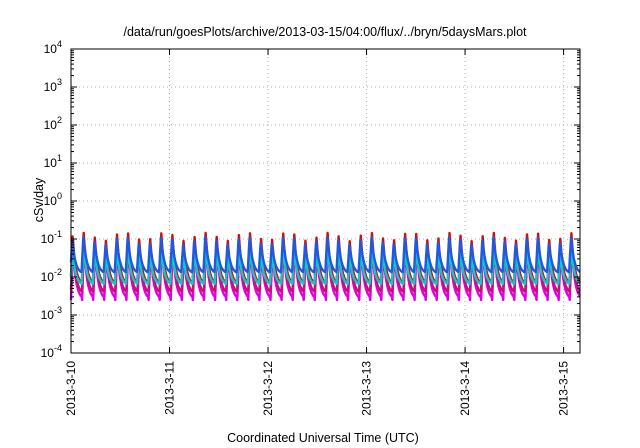 The image size is (640, 448). What do you see at coordinates (51, 351) in the screenshot?
I see `y-tick-label: 10⁻⁴` at bounding box center [51, 351].